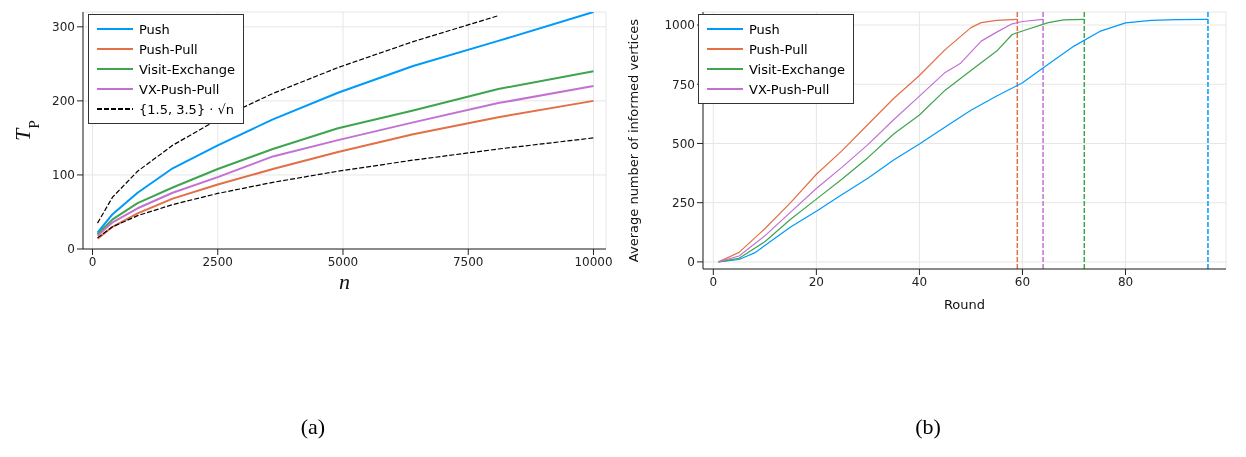  What do you see at coordinates (1125, 281) in the screenshot?
I see `x-tick-label: 80` at bounding box center [1125, 281].